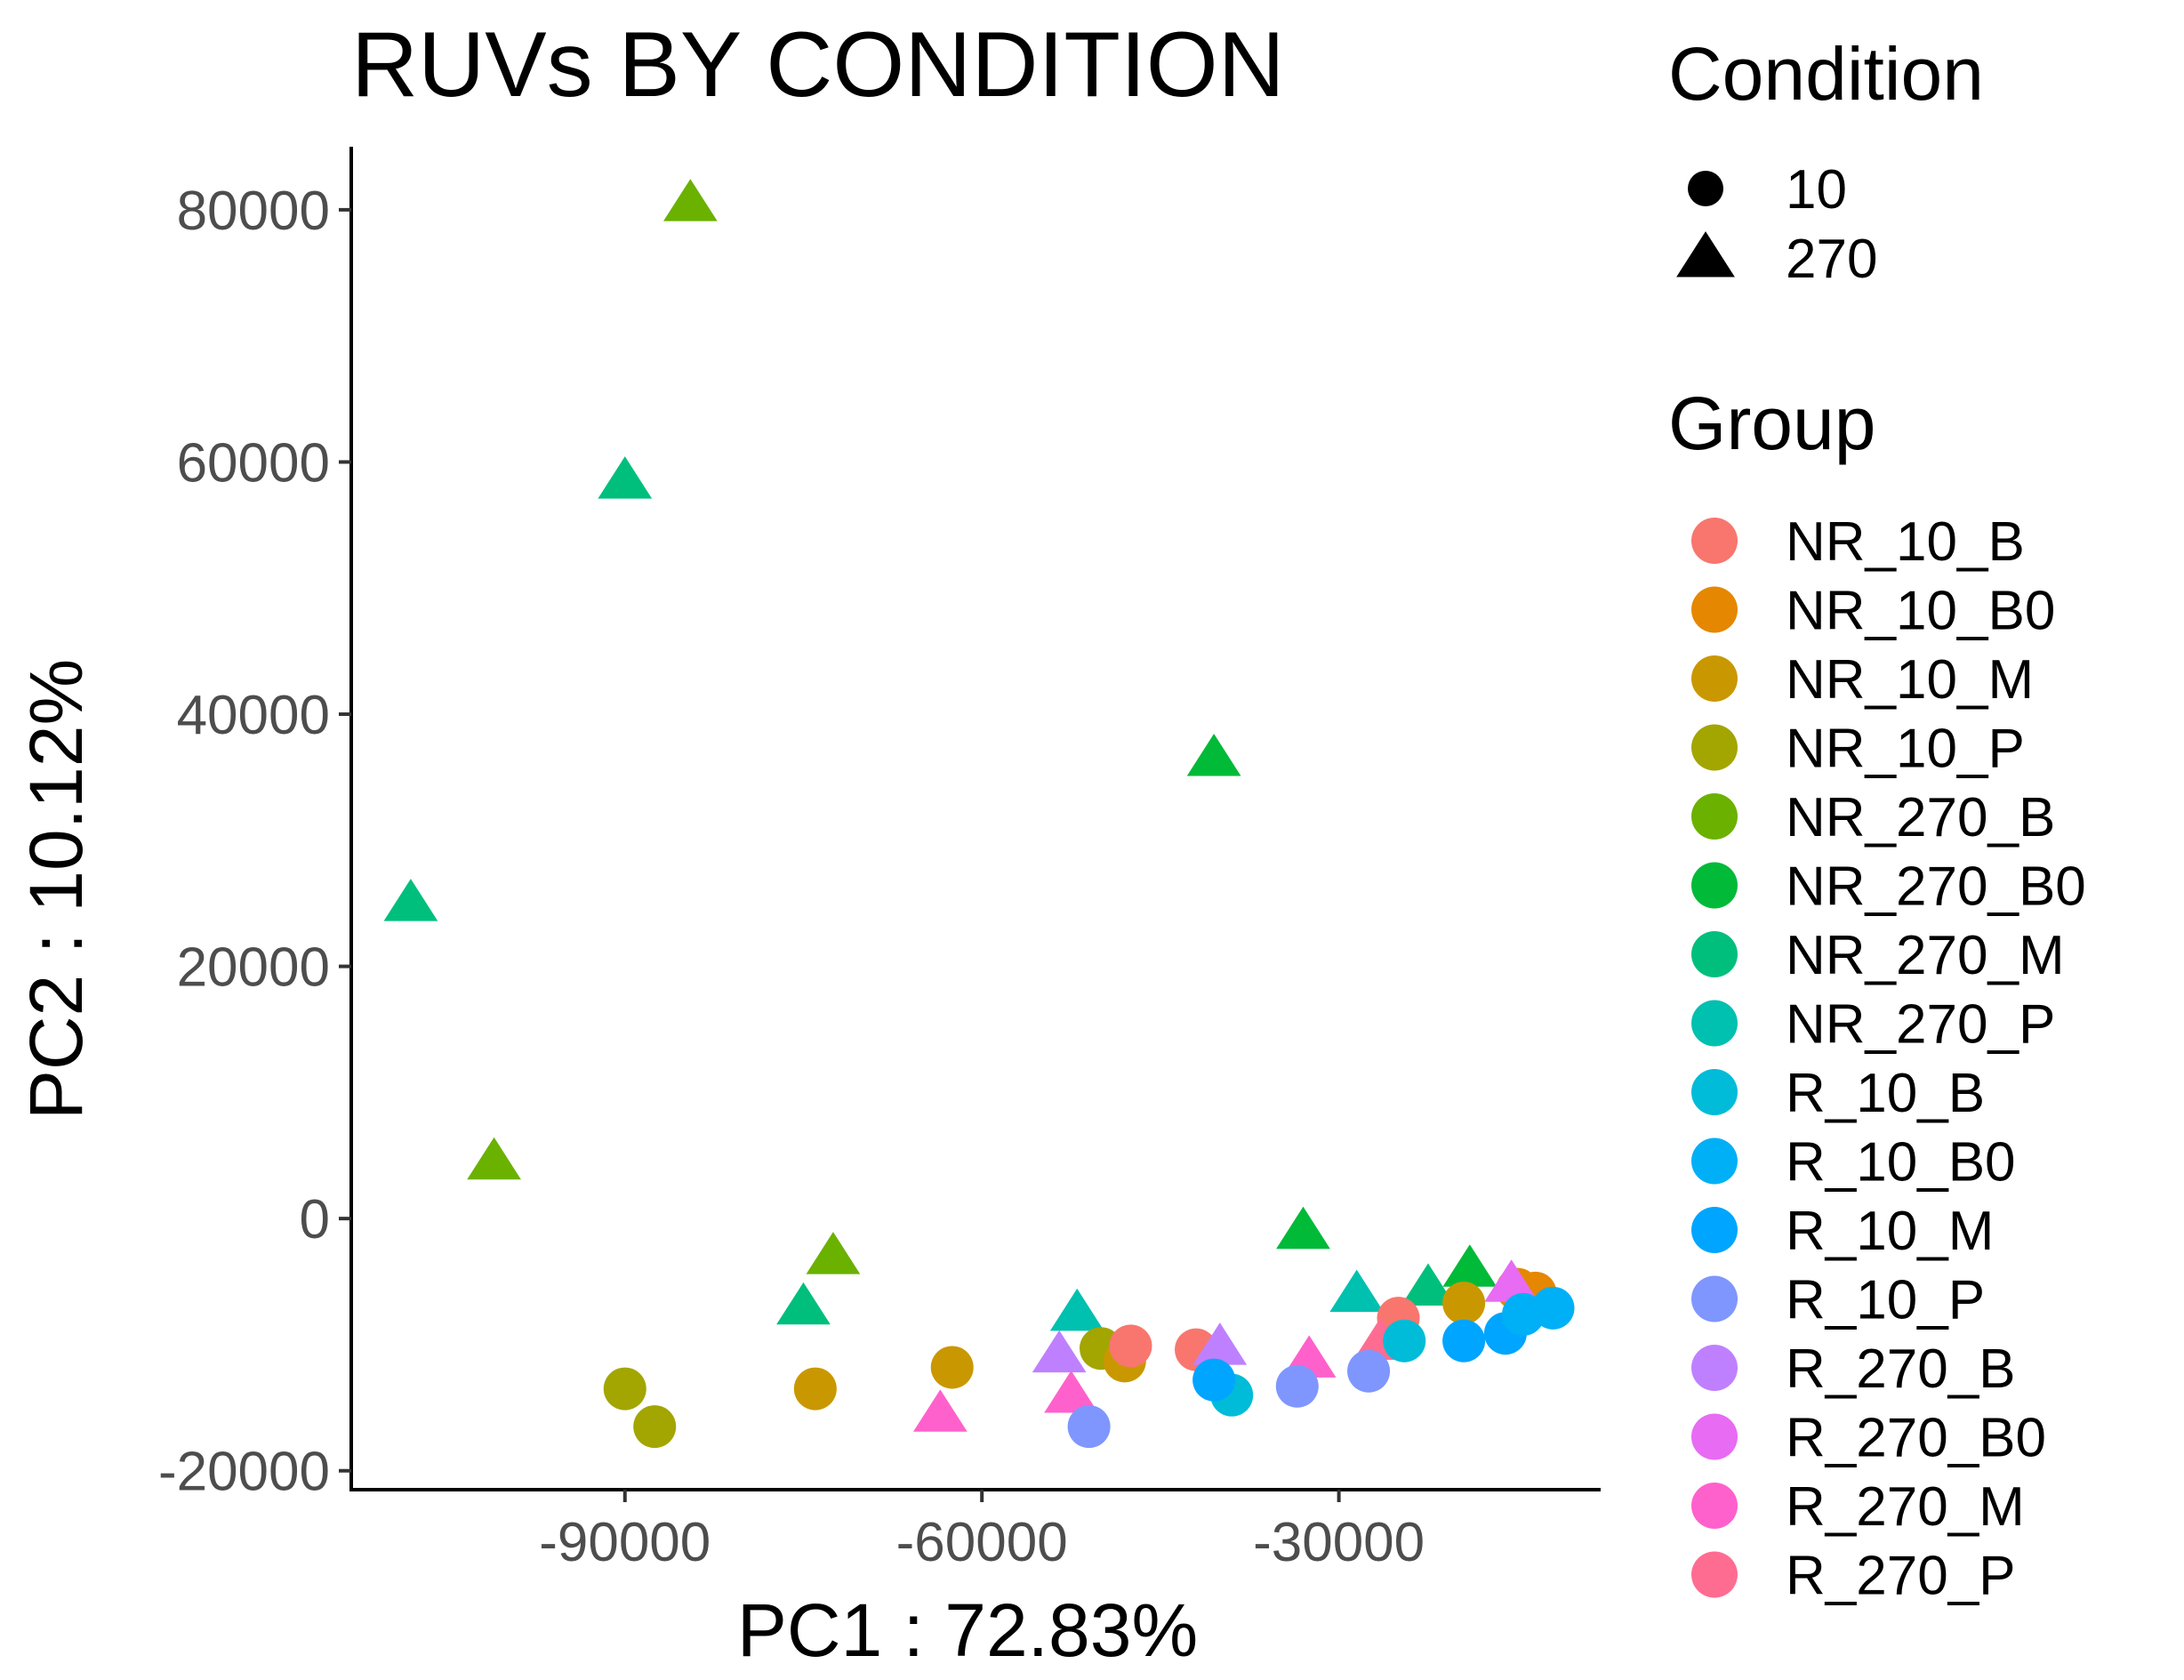 This screenshot has width=2184, height=1680. What do you see at coordinates (1905, 542) in the screenshot?
I see `color-legend-label: NR_10_B` at bounding box center [1905, 542].